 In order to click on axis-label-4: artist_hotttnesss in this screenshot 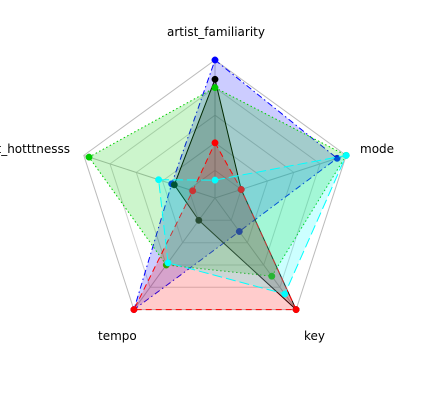, I will do `click(35, 149)`.